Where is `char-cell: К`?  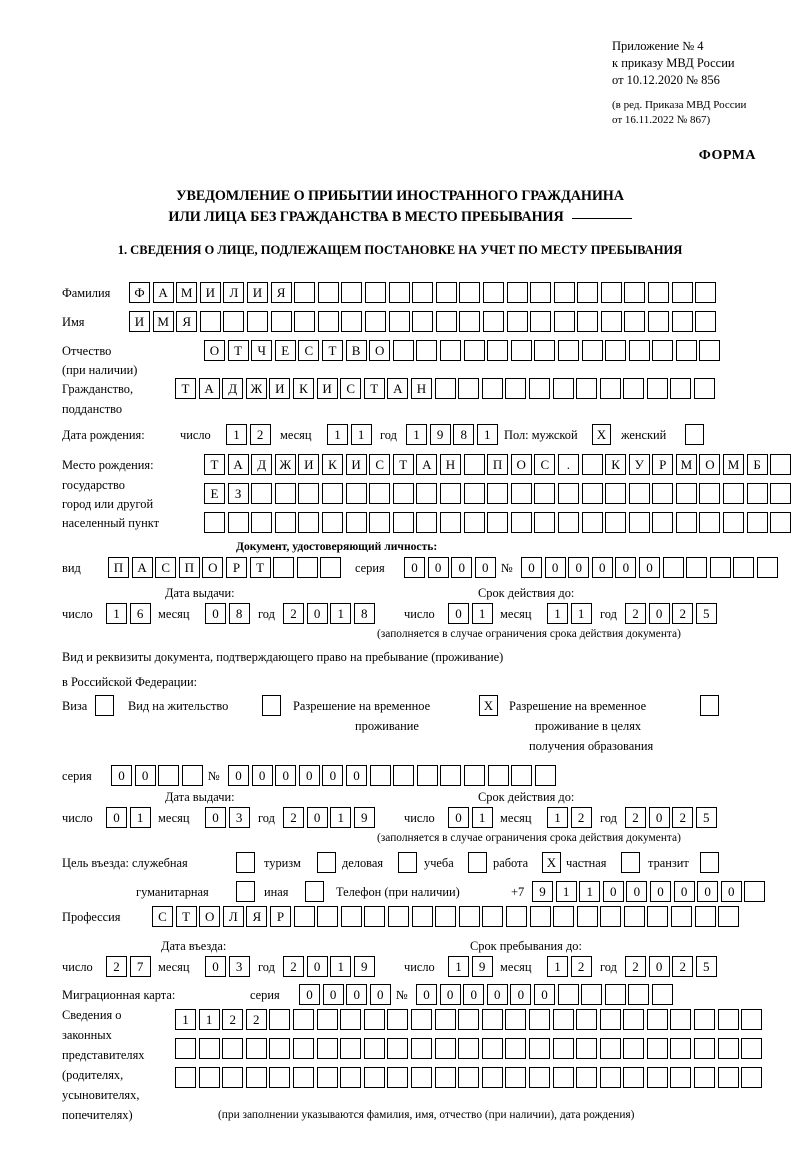 char-cell: К is located at coordinates (616, 464).